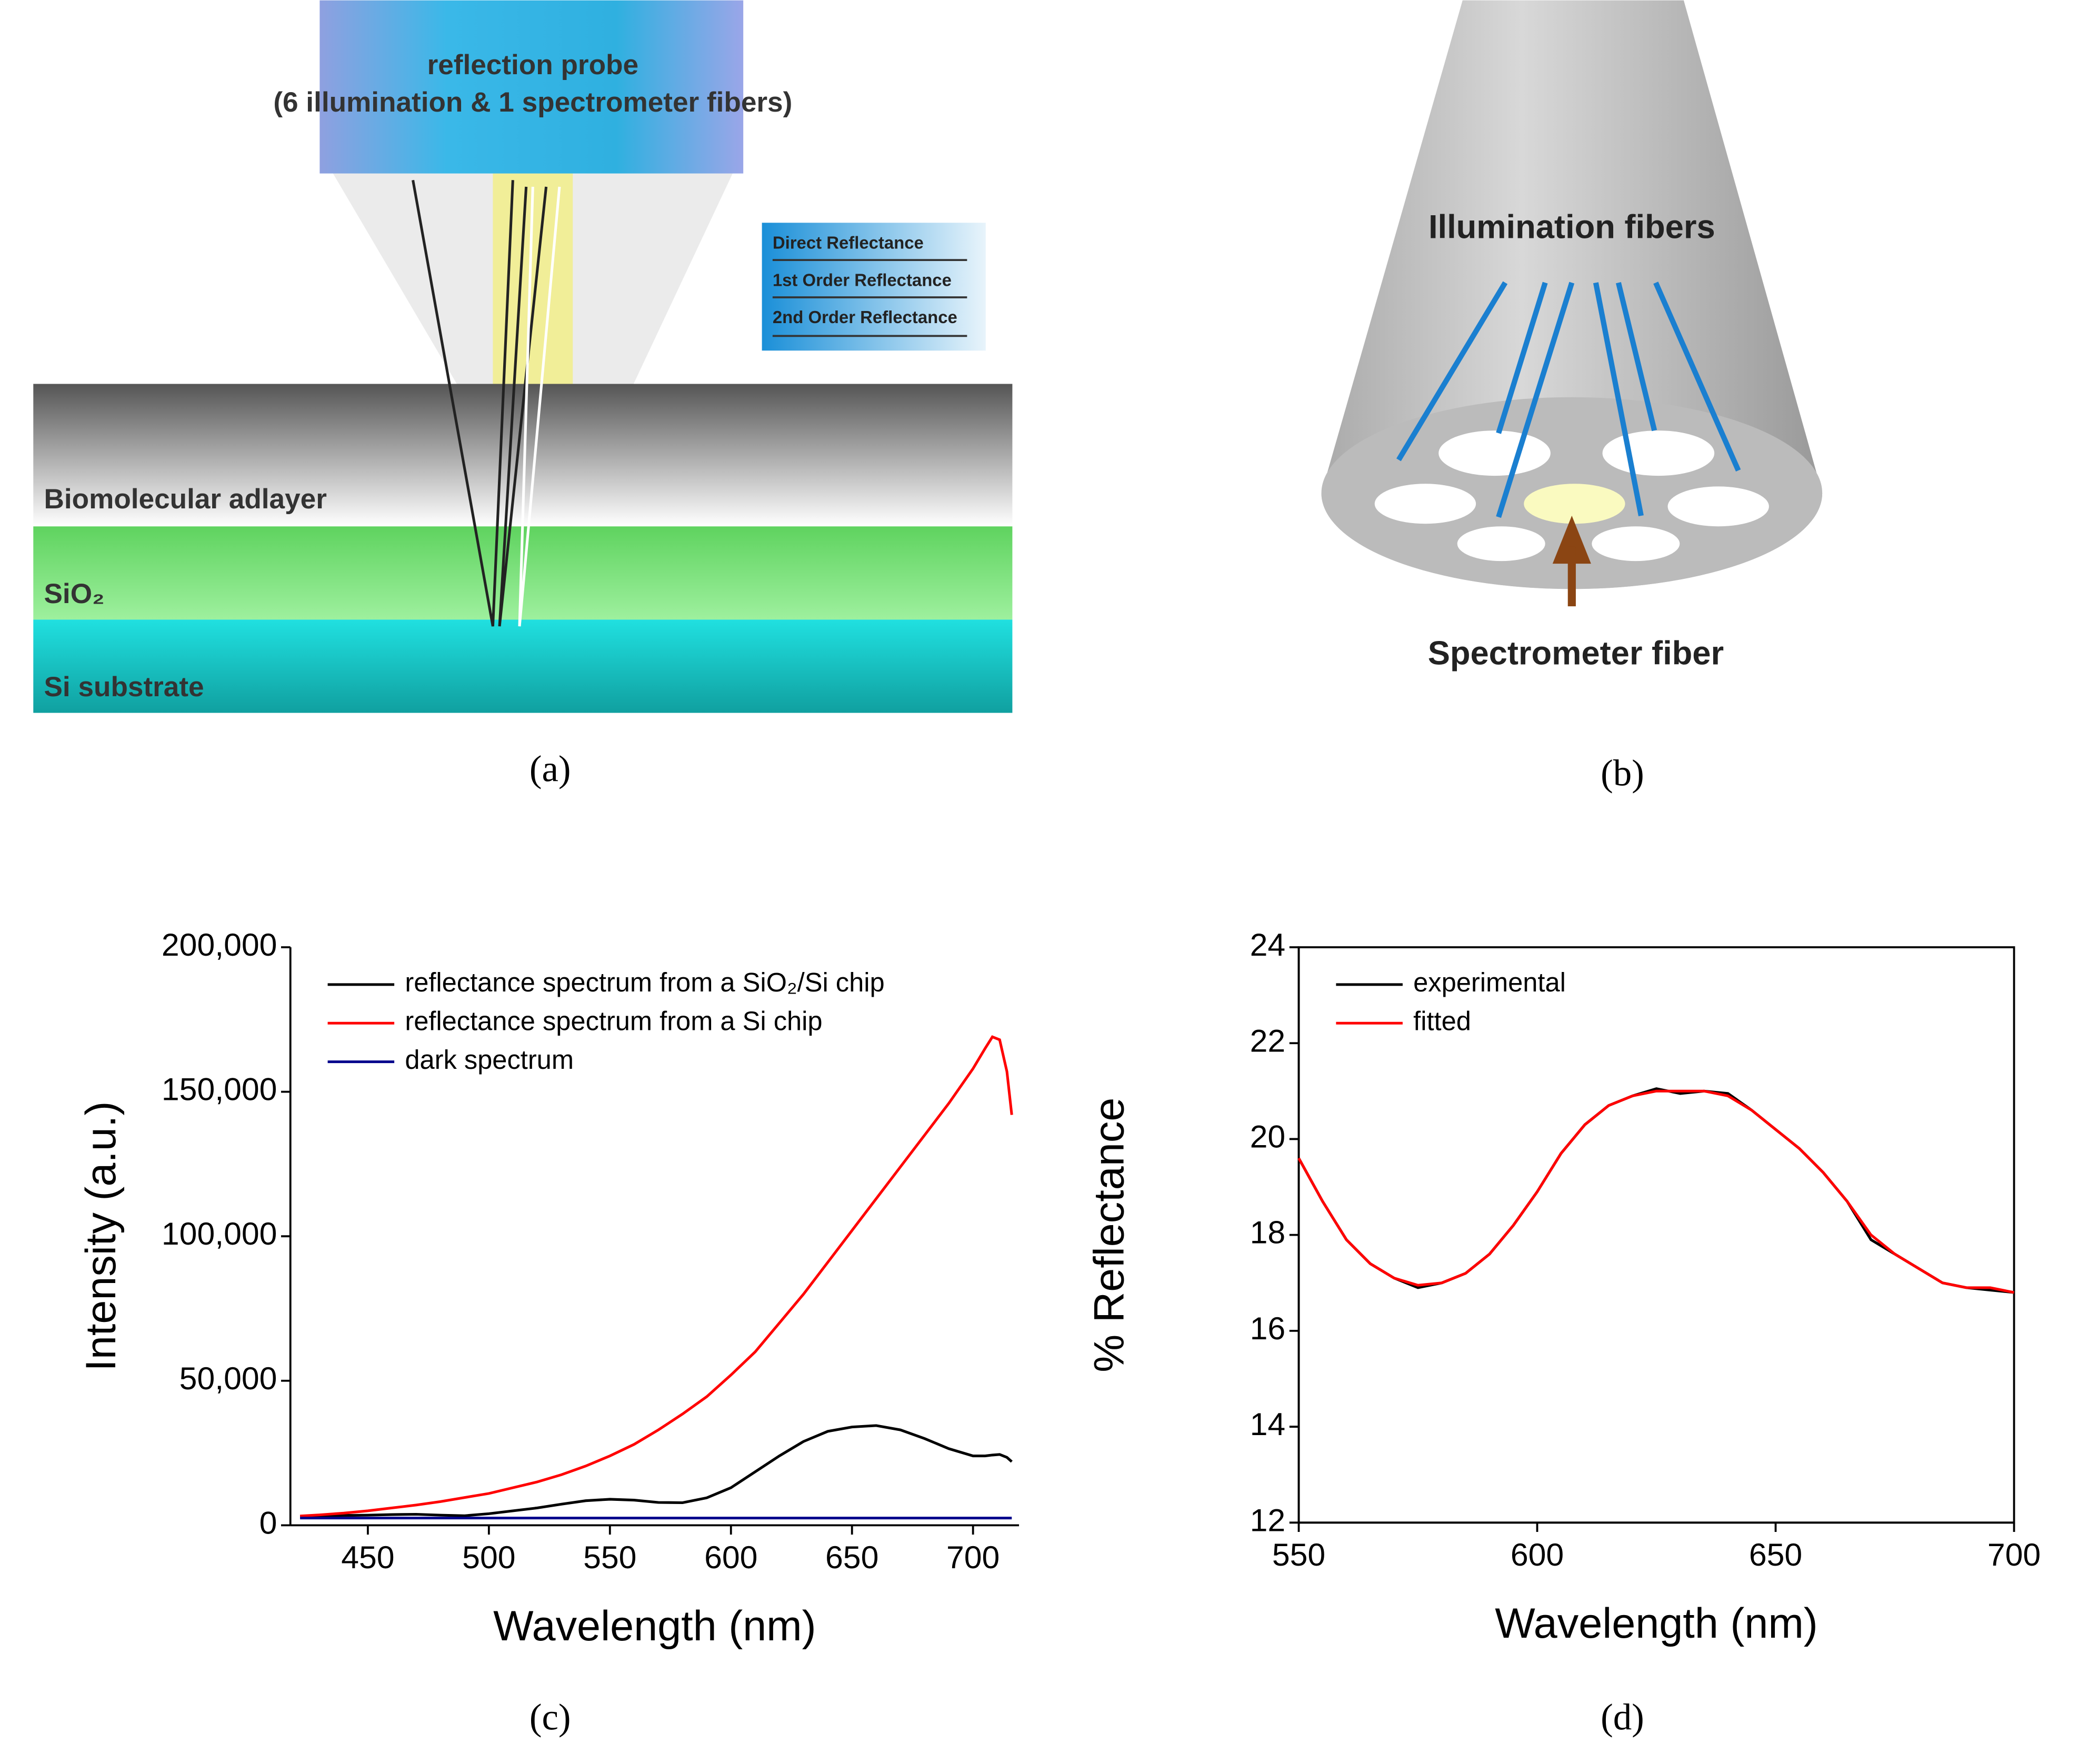 This screenshot has height=1764, width=2078. I want to click on y-axis-title: % Reflectance, so click(1109, 1235).